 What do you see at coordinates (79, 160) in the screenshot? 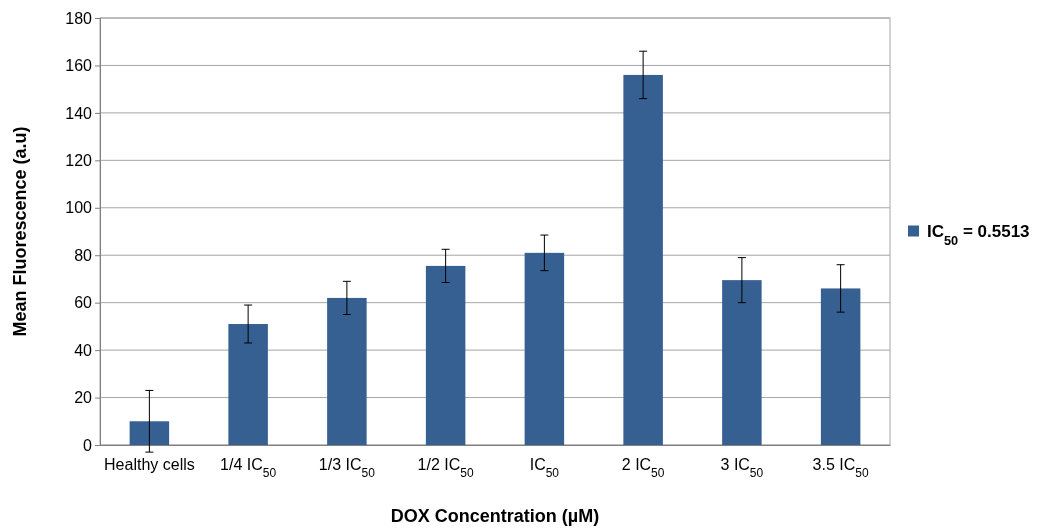
I see `y-tick-label: 120` at bounding box center [79, 160].